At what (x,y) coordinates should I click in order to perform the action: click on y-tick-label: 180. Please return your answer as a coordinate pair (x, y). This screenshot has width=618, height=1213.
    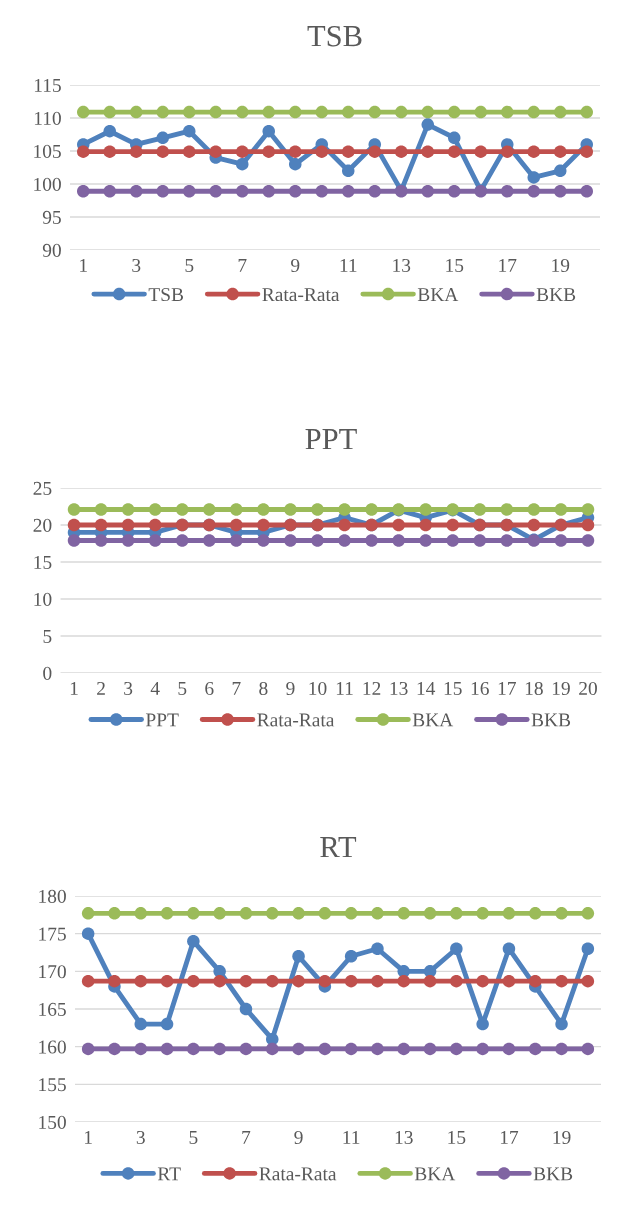
    Looking at the image, I should click on (52, 896).